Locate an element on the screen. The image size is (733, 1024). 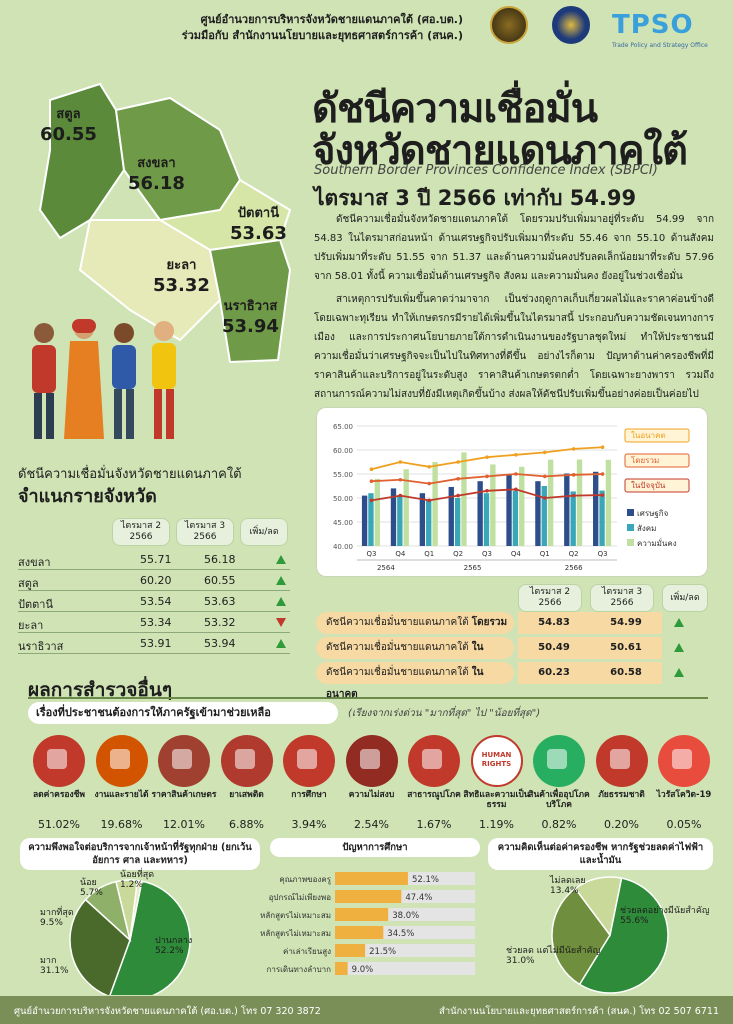
province-row: นราธิวาส 53.91 53.94 is located at coordinates (154, 644).